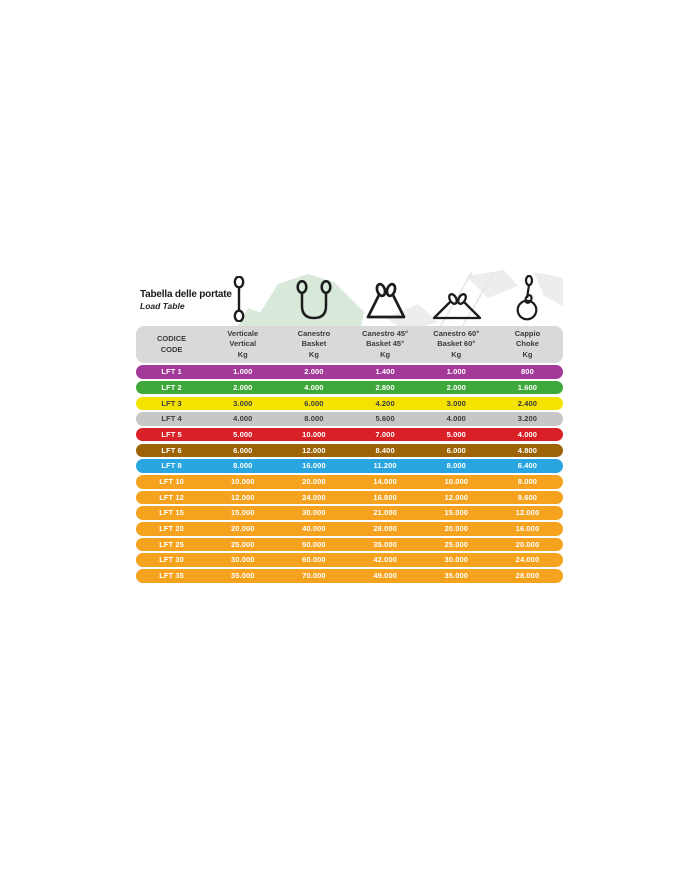 This screenshot has width=700, height=869. I want to click on table-row: LFT 4 4.000 8.000 5.600 4.000 3.200, so click(349, 419).